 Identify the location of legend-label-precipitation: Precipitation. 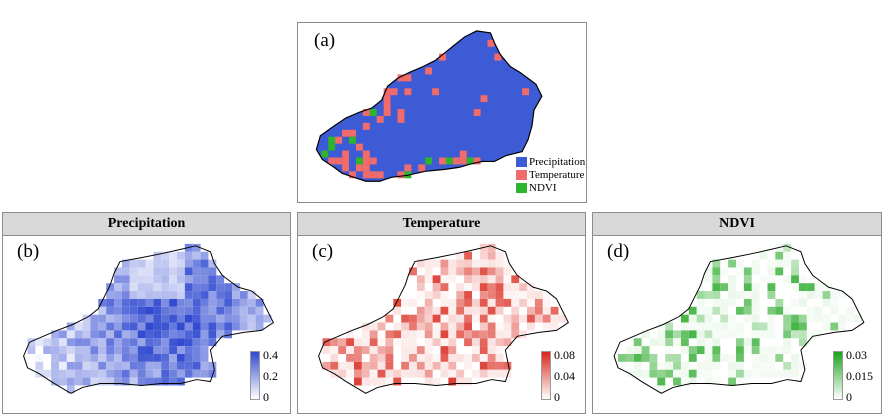
(557, 162).